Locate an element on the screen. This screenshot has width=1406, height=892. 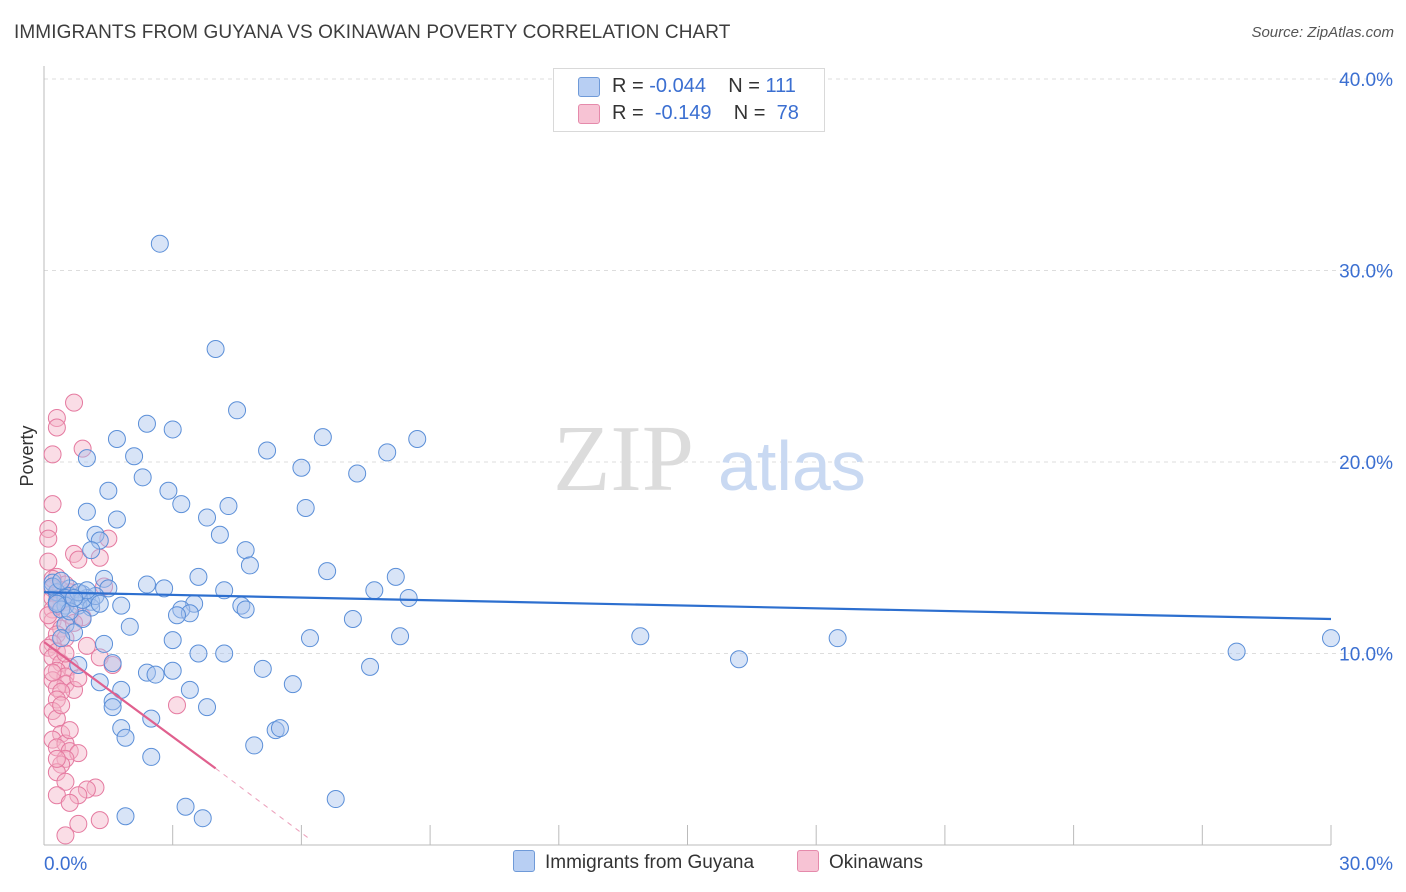
watermark: ZIP atlas is located at coordinates (709, 459).